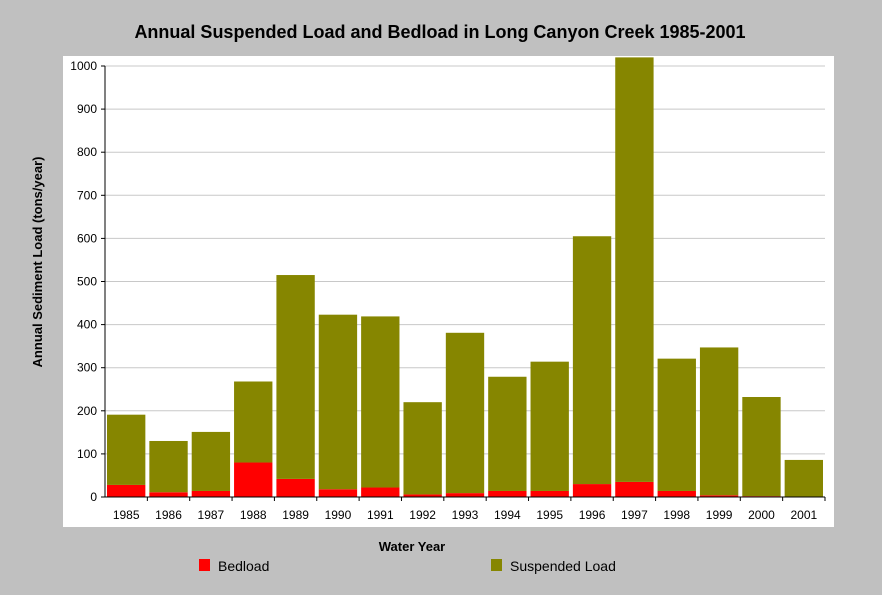 This screenshot has width=882, height=595. I want to click on x-tick-label: 1998, so click(676, 515).